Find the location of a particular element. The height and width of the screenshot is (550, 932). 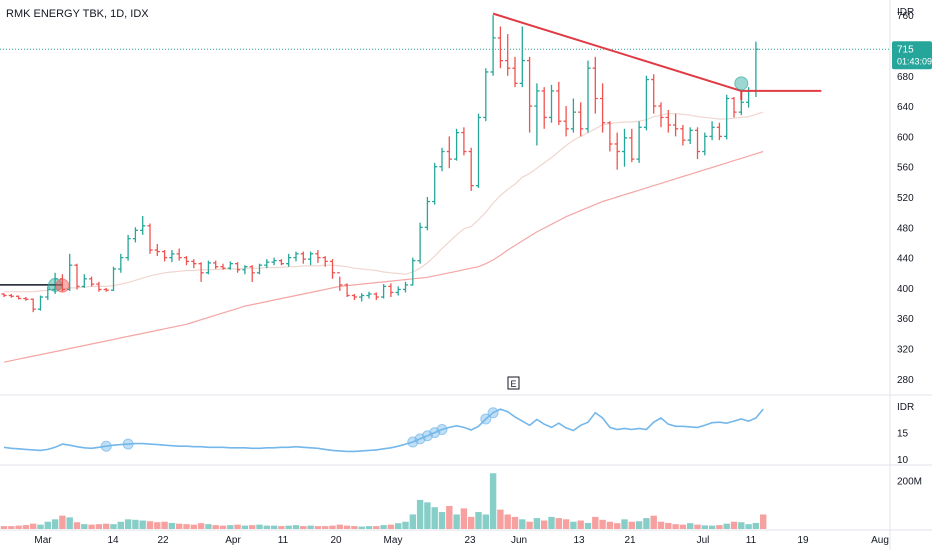

volume-axis-tick: 200M is located at coordinates (909, 482).